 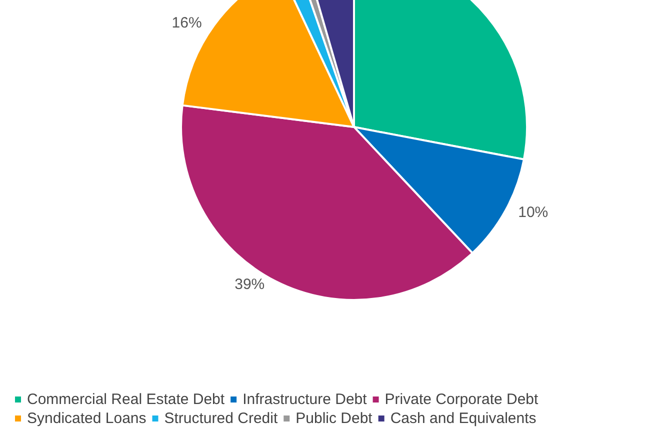 I want to click on legend-label: Public Debt, so click(x=335, y=418).